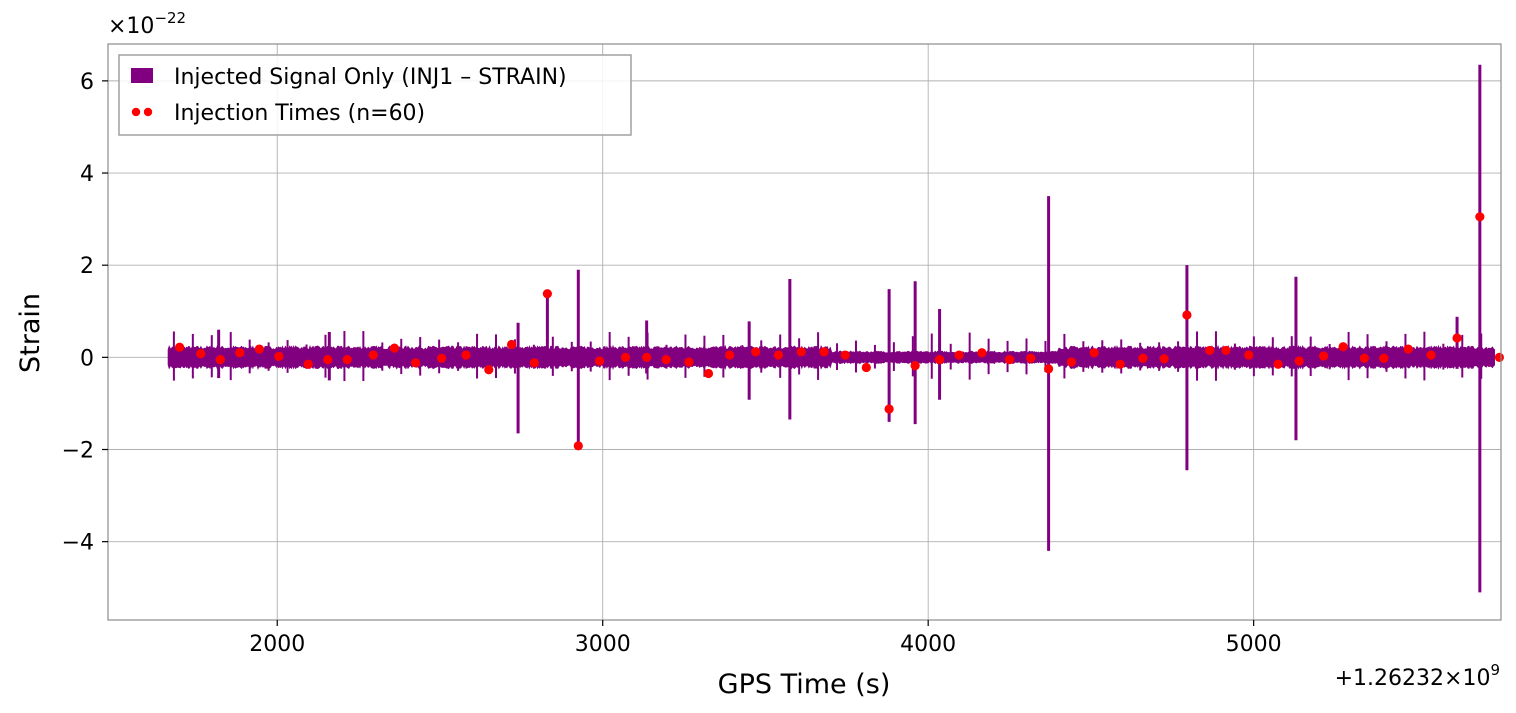 The height and width of the screenshot is (713, 1516). I want to click on x-tick-label: 4000, so click(928, 644).